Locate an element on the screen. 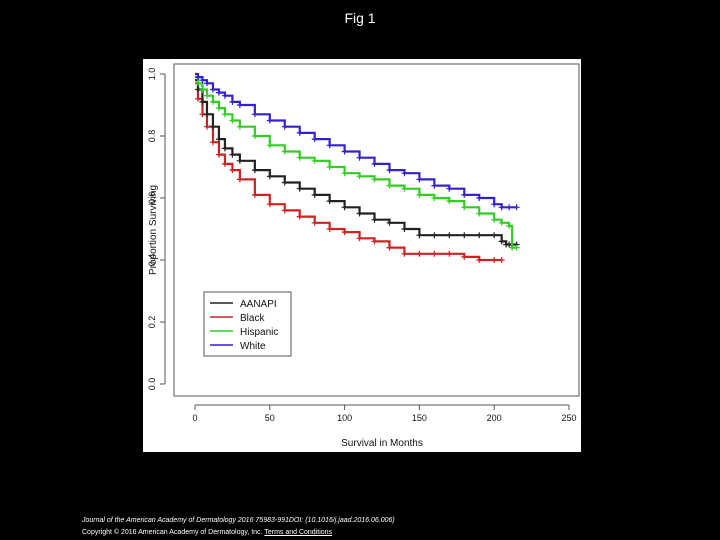  legend: AANAPI Black Hispanic White is located at coordinates (247, 324).